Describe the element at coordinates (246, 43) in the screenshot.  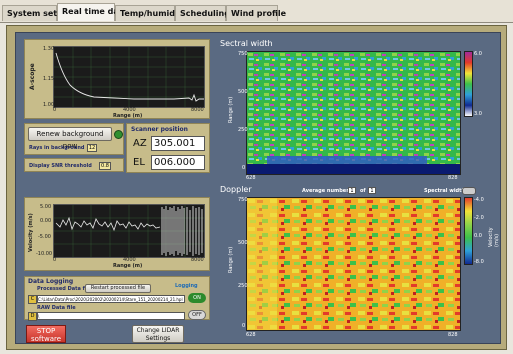
I see `spectral-title: Sectral width` at that location.